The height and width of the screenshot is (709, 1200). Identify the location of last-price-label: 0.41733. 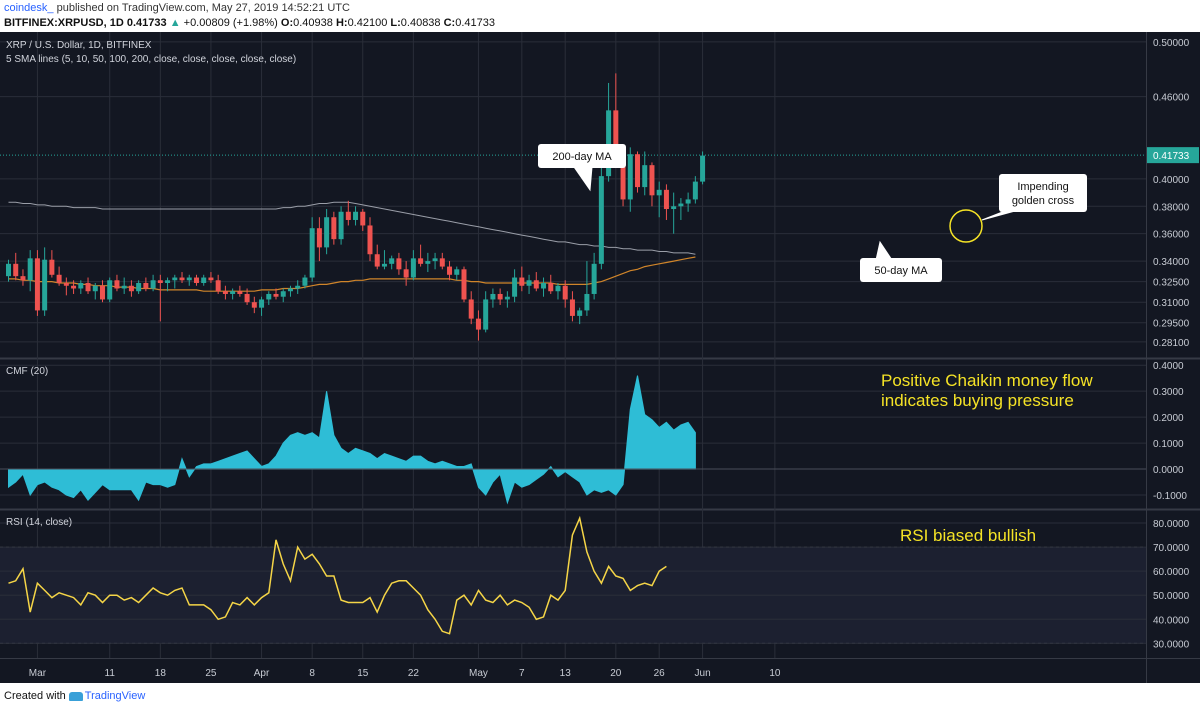
(1171, 156).